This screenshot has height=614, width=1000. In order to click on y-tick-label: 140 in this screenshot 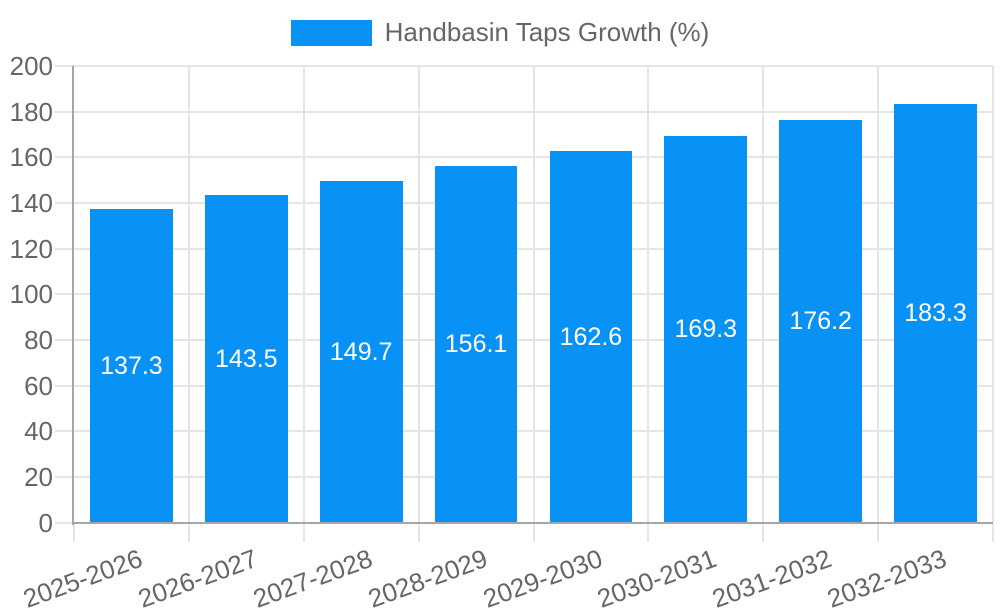, I will do `click(31, 202)`.